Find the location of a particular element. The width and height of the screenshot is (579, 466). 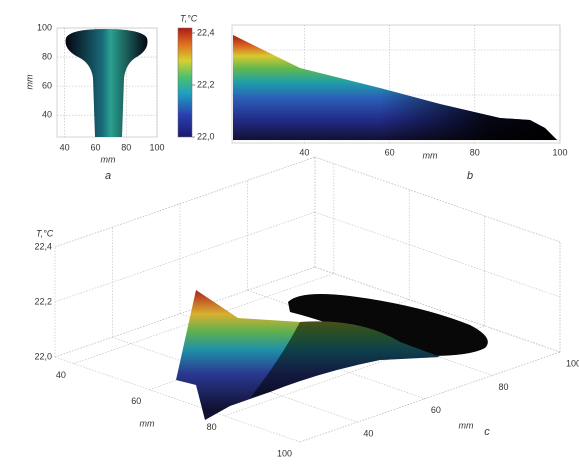

caption: a is located at coordinates (108, 176).